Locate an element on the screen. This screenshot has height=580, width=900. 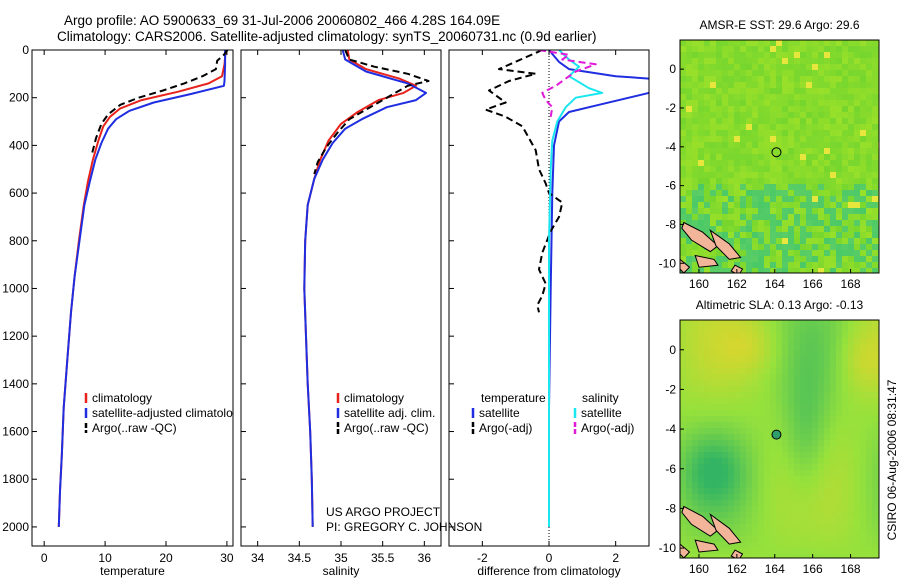
y-tick-label: 1200 is located at coordinates (15, 336).